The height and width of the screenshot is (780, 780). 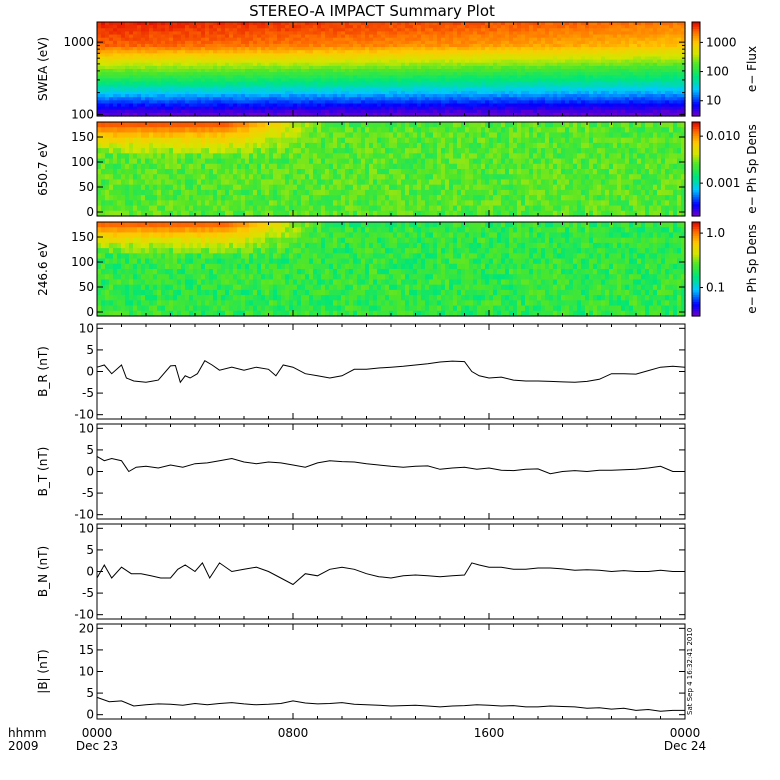 I want to click on colorbar-swatch, so click(x=696, y=115).